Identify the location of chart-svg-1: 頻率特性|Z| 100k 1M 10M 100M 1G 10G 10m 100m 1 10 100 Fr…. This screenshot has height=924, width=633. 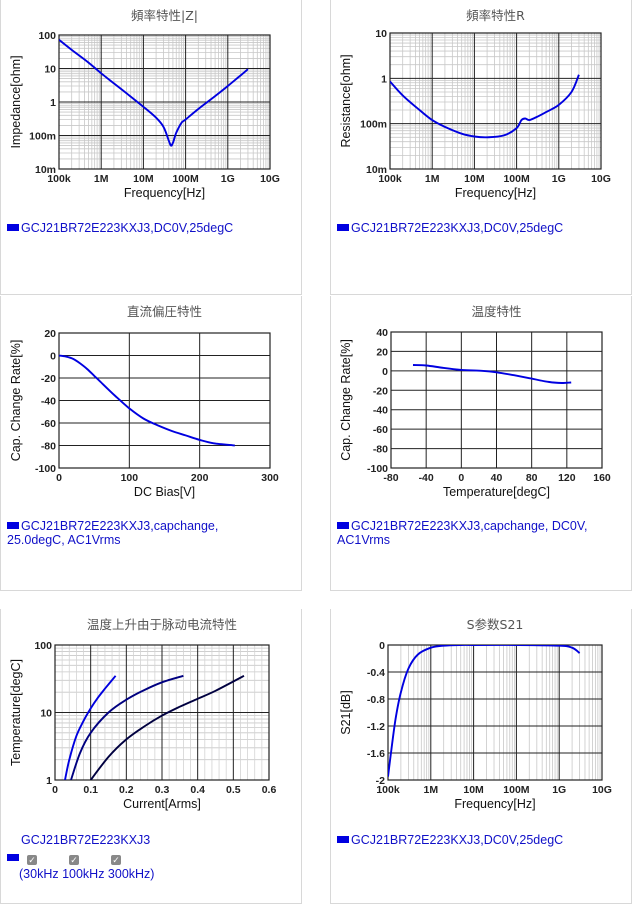
(144, 104).